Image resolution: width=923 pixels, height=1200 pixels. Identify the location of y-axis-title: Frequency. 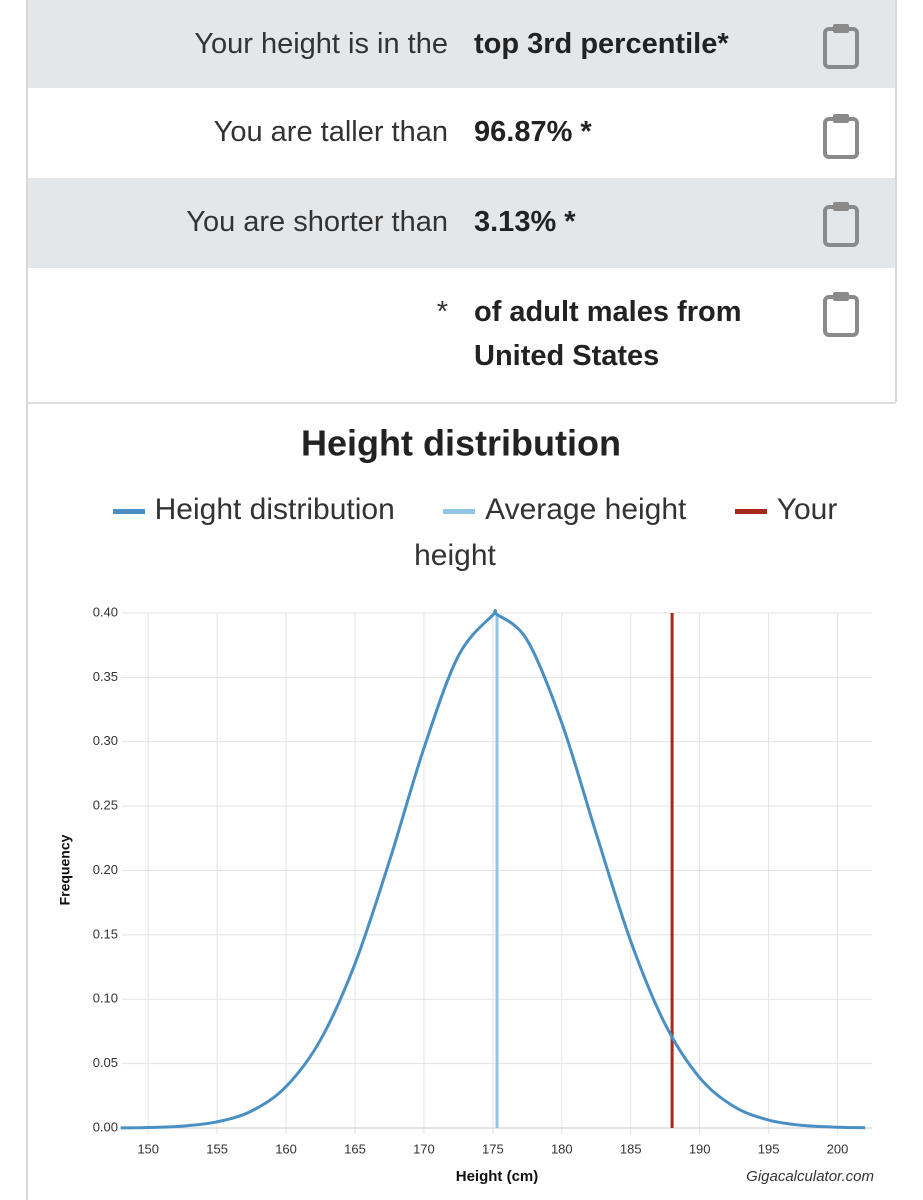
(65, 869).